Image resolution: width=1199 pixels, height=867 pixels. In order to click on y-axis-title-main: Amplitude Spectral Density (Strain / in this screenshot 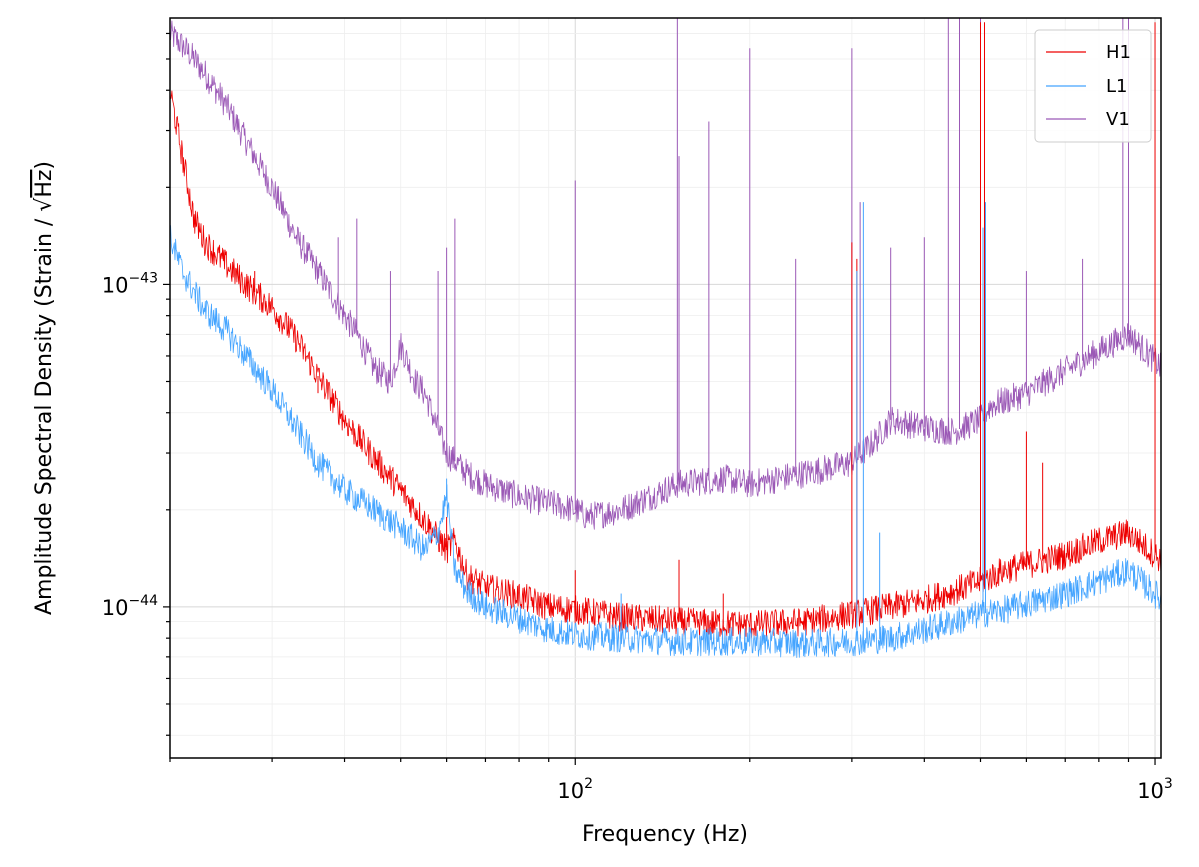, I will do `click(44, 413)`.